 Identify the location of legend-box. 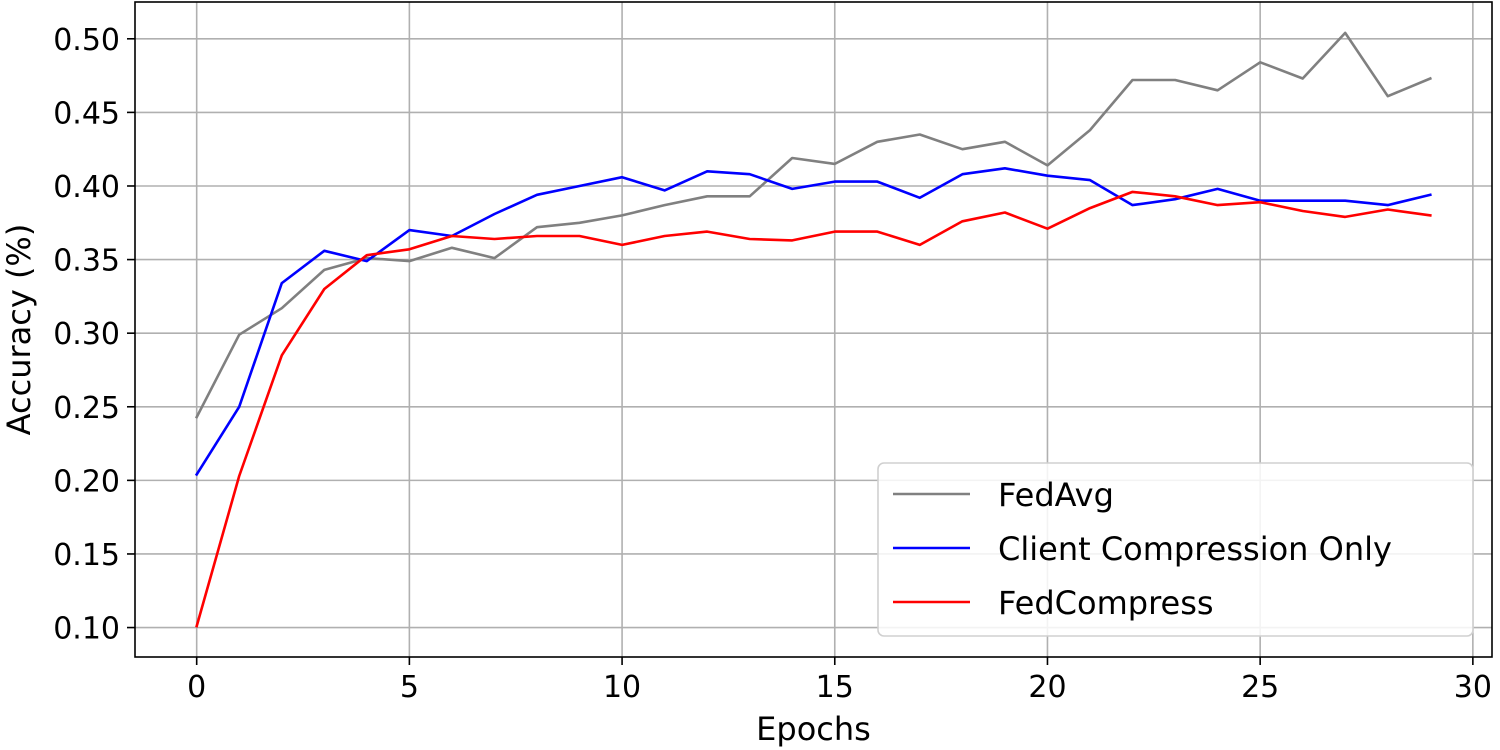
(1175, 549).